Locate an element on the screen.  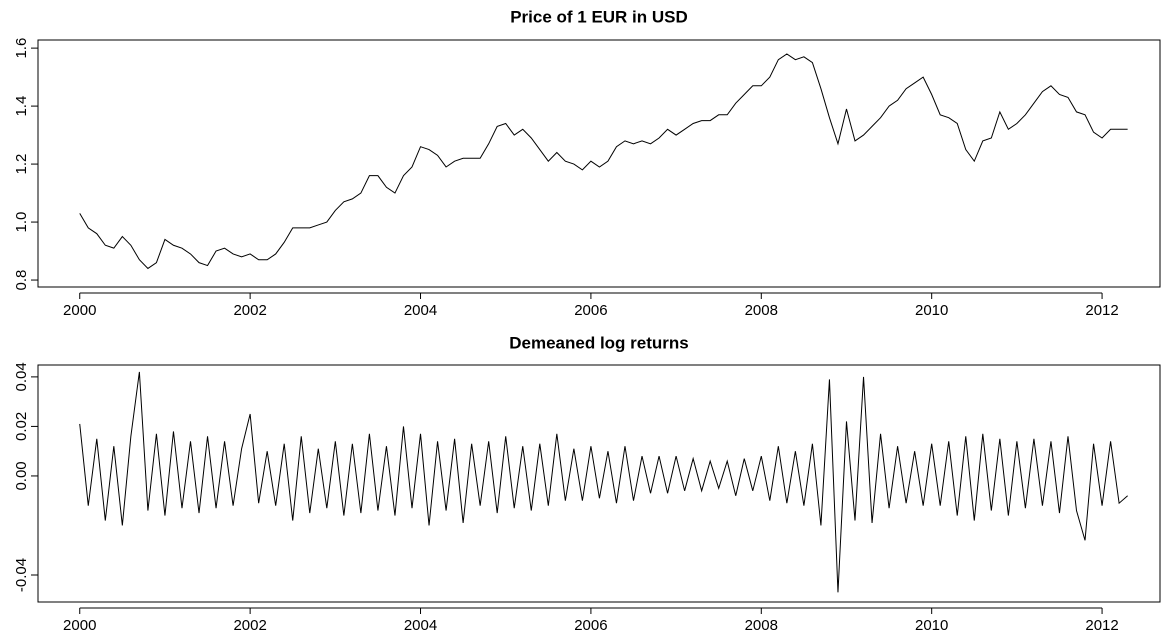
chart-title: Demeaned log returns is located at coordinates (599, 342).